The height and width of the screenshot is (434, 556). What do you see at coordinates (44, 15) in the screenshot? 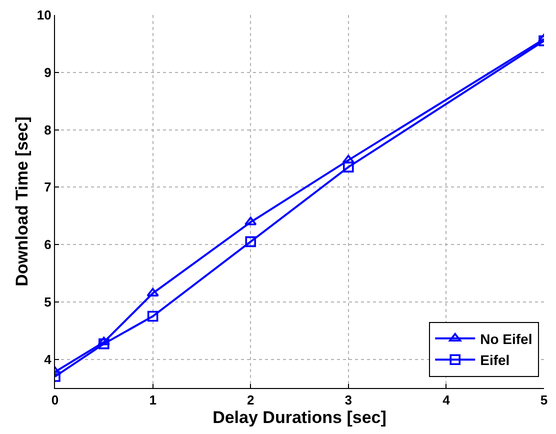
I see `y-tick-label: 10` at bounding box center [44, 15].